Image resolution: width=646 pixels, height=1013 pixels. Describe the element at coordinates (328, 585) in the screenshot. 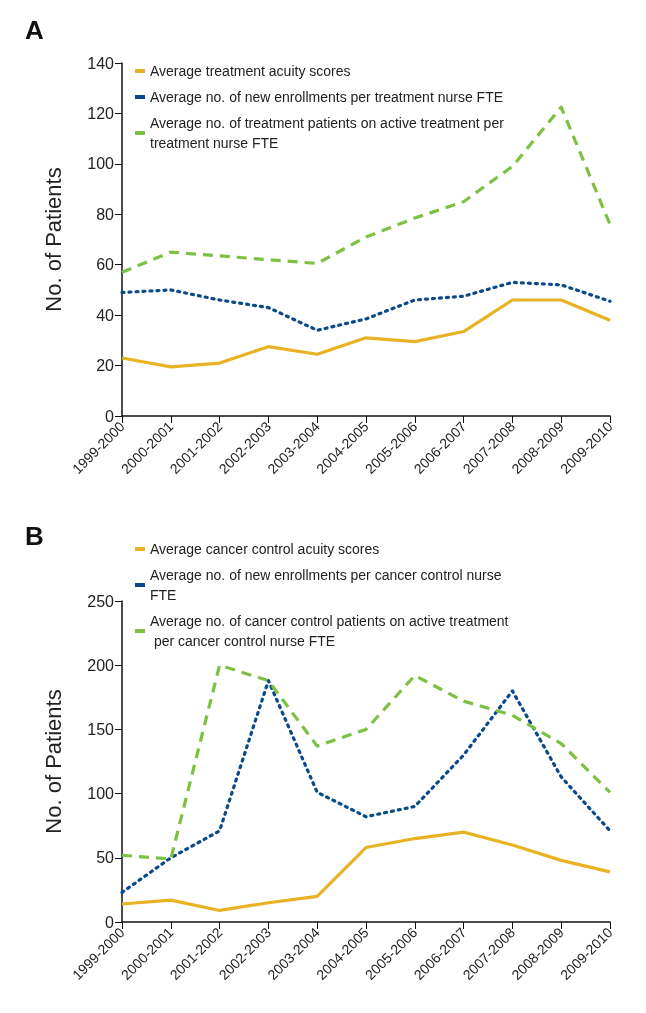

I see `legend-label: Average no. of new enrollments per cancer control nurse FTE` at that location.